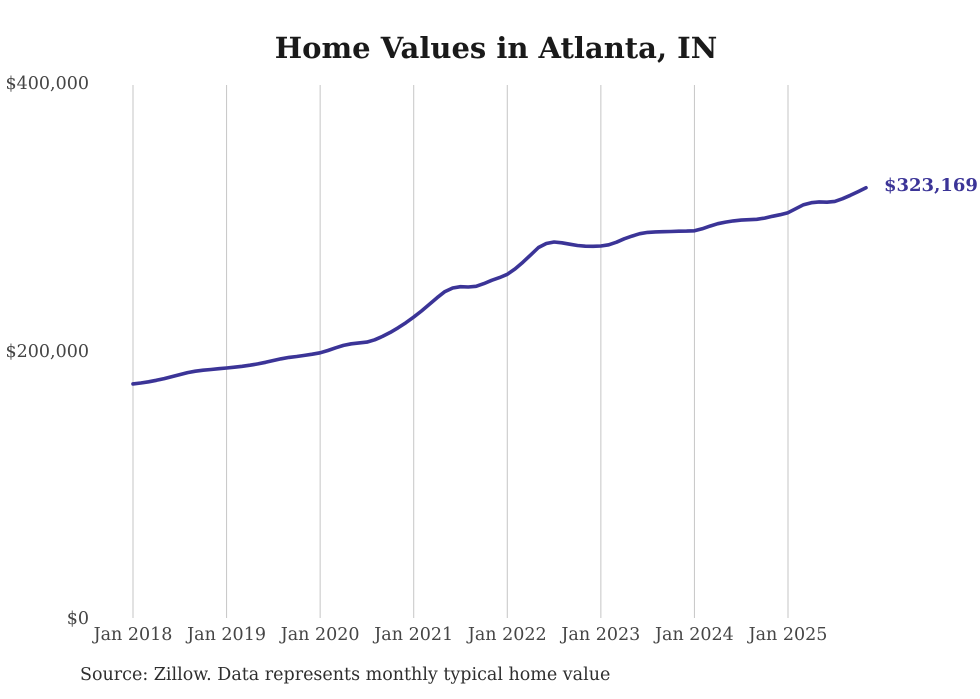 Image resolution: width=980 pixels, height=699 pixels. I want to click on y-axis-label-200000: $200,000, so click(47, 352).